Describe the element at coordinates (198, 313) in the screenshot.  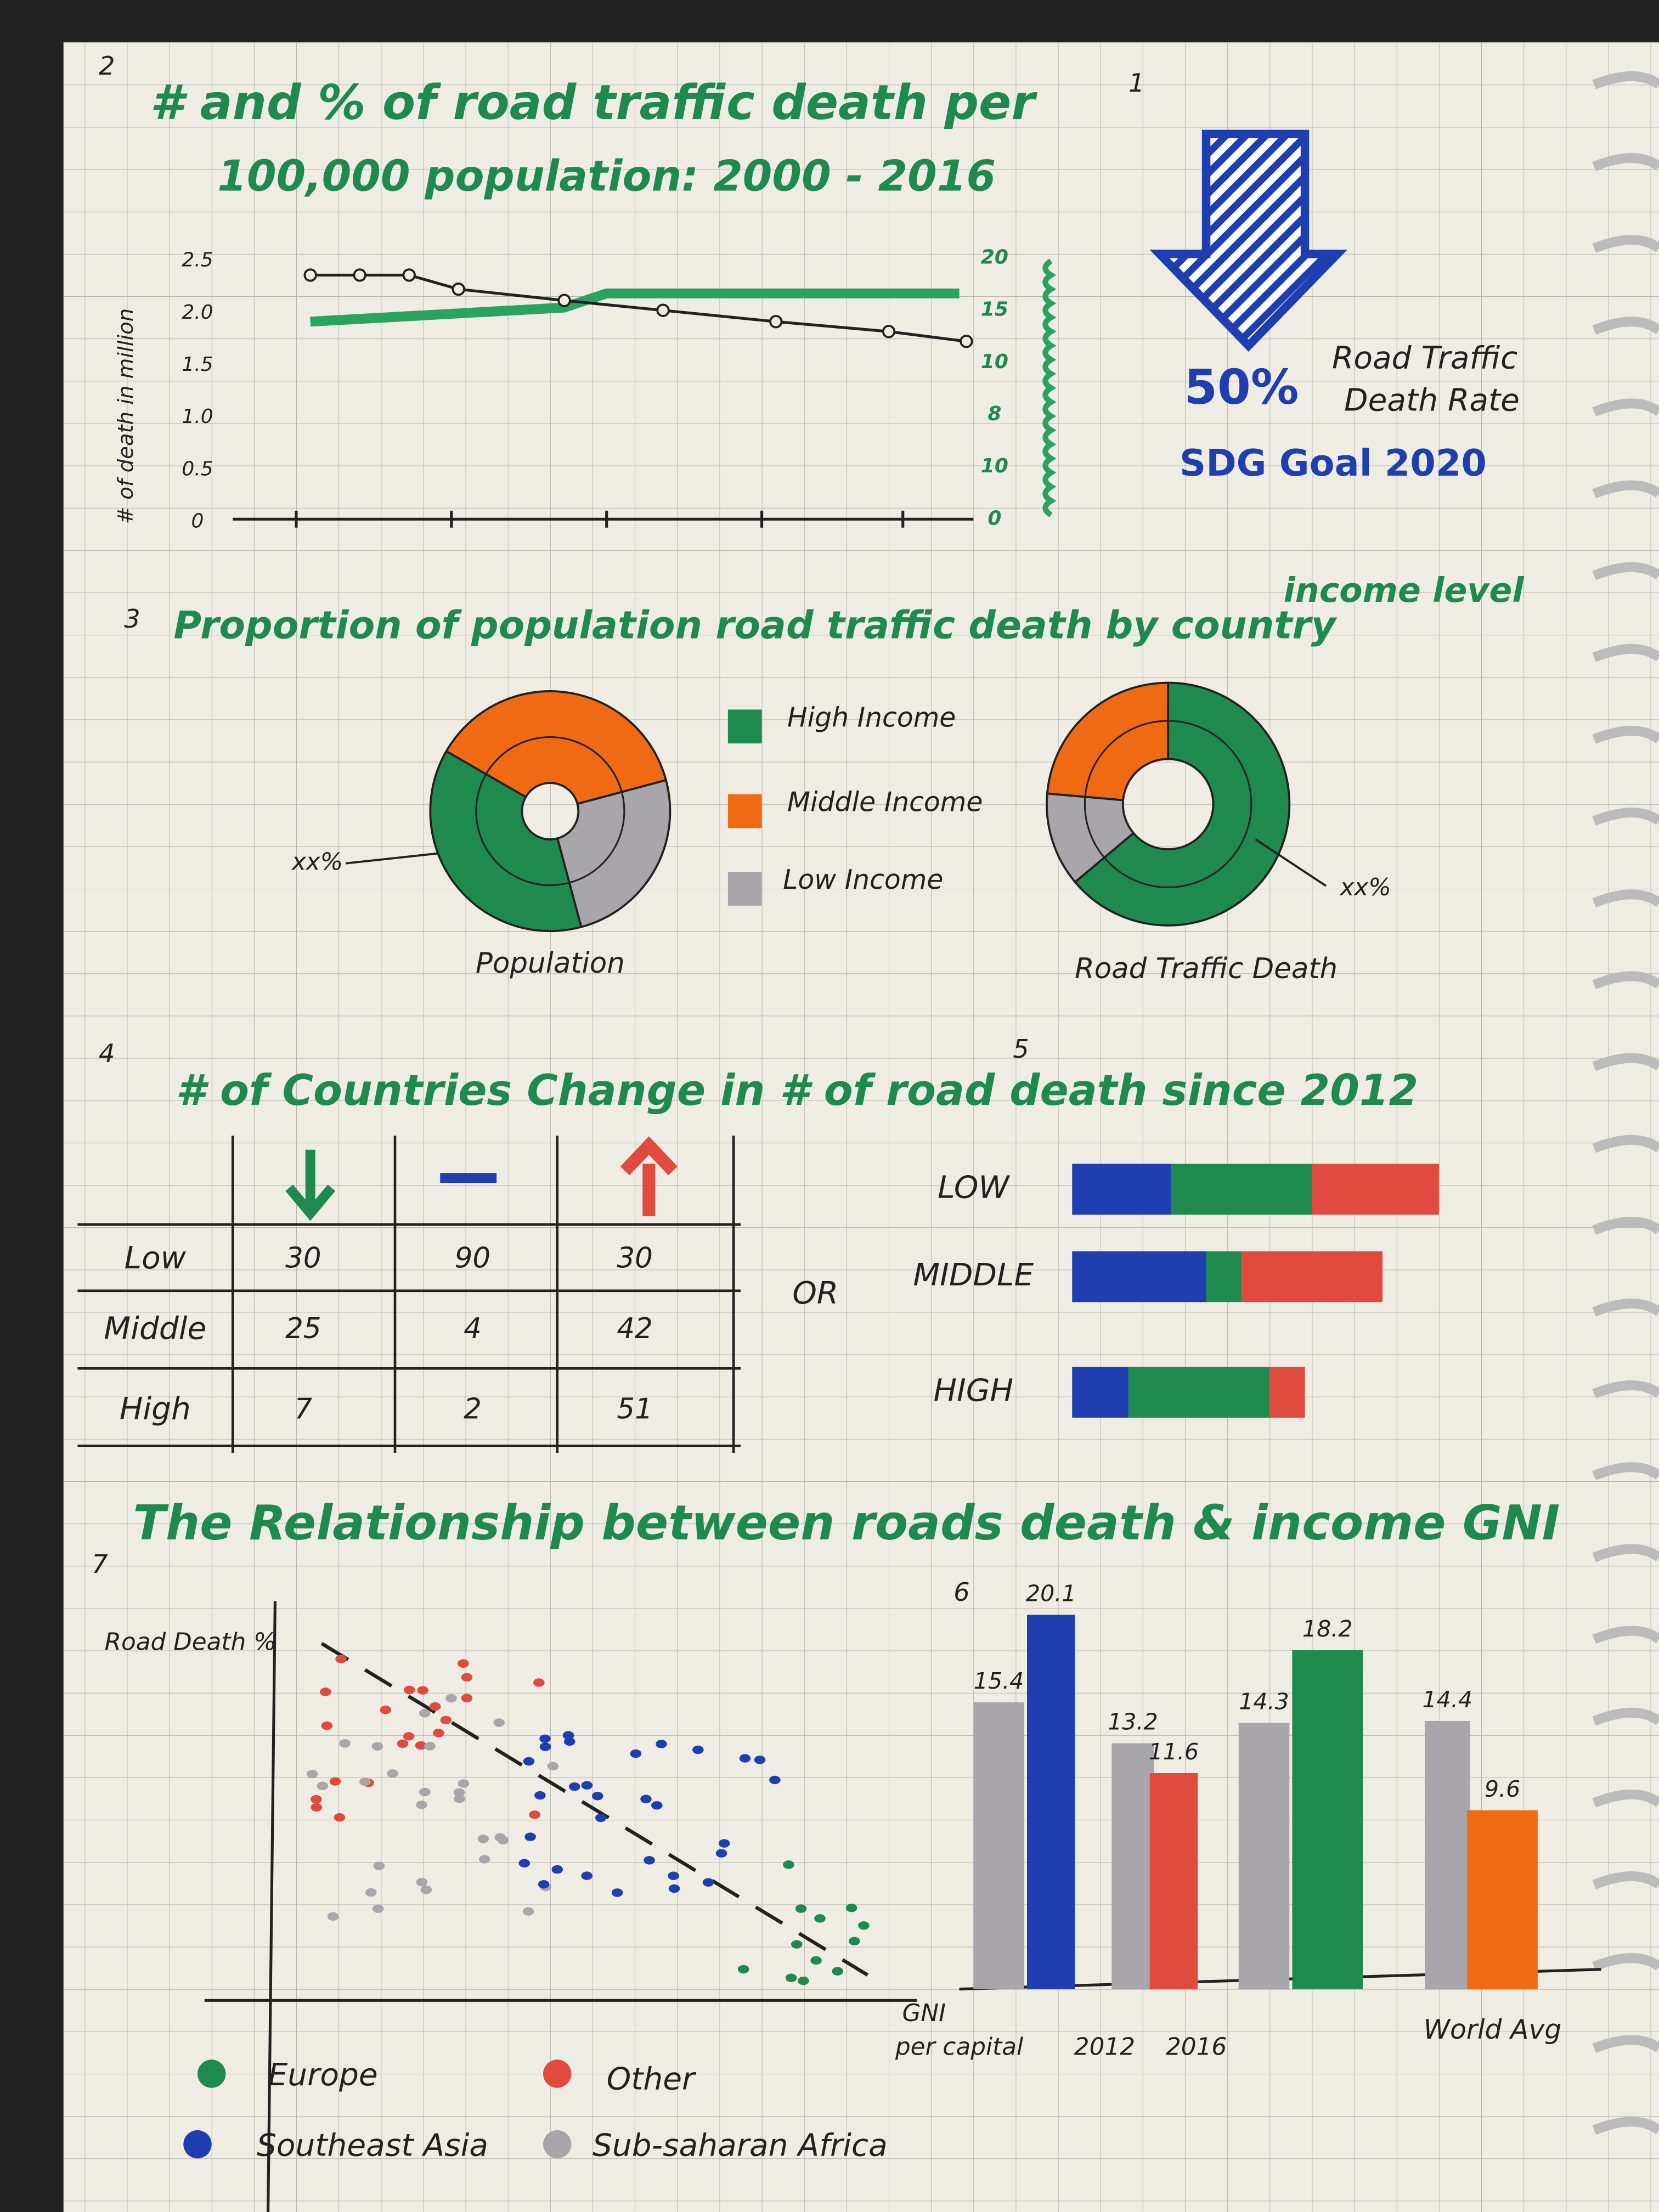
I see `y-tick-label: 2.0` at that location.